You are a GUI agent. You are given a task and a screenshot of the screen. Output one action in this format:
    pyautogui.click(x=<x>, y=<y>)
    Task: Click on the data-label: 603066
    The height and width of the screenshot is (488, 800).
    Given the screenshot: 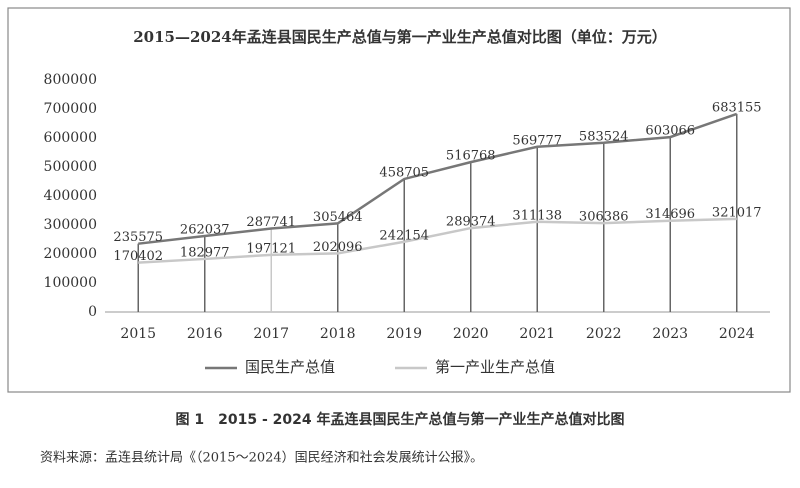 What is the action you would take?
    pyautogui.click(x=670, y=131)
    